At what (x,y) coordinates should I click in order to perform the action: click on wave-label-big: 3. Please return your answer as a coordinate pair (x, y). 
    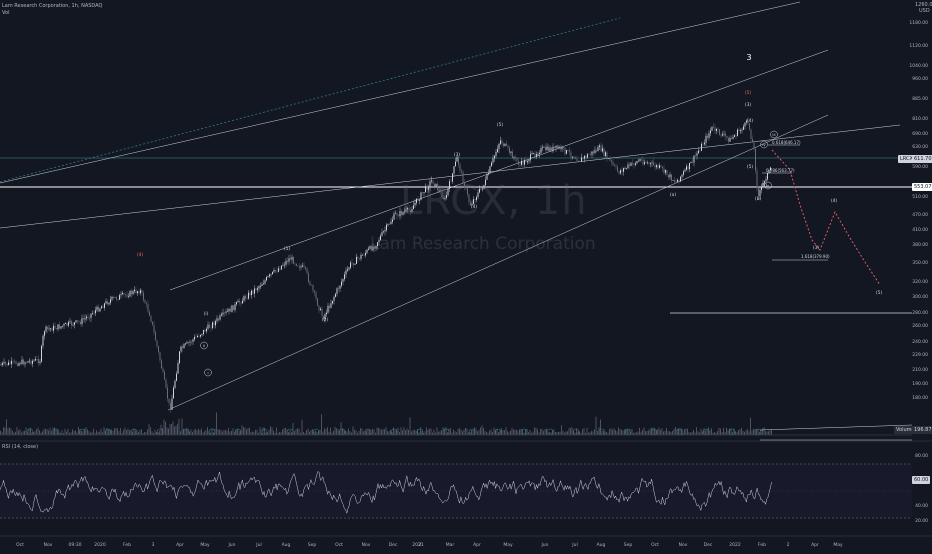
    Looking at the image, I should click on (748, 57).